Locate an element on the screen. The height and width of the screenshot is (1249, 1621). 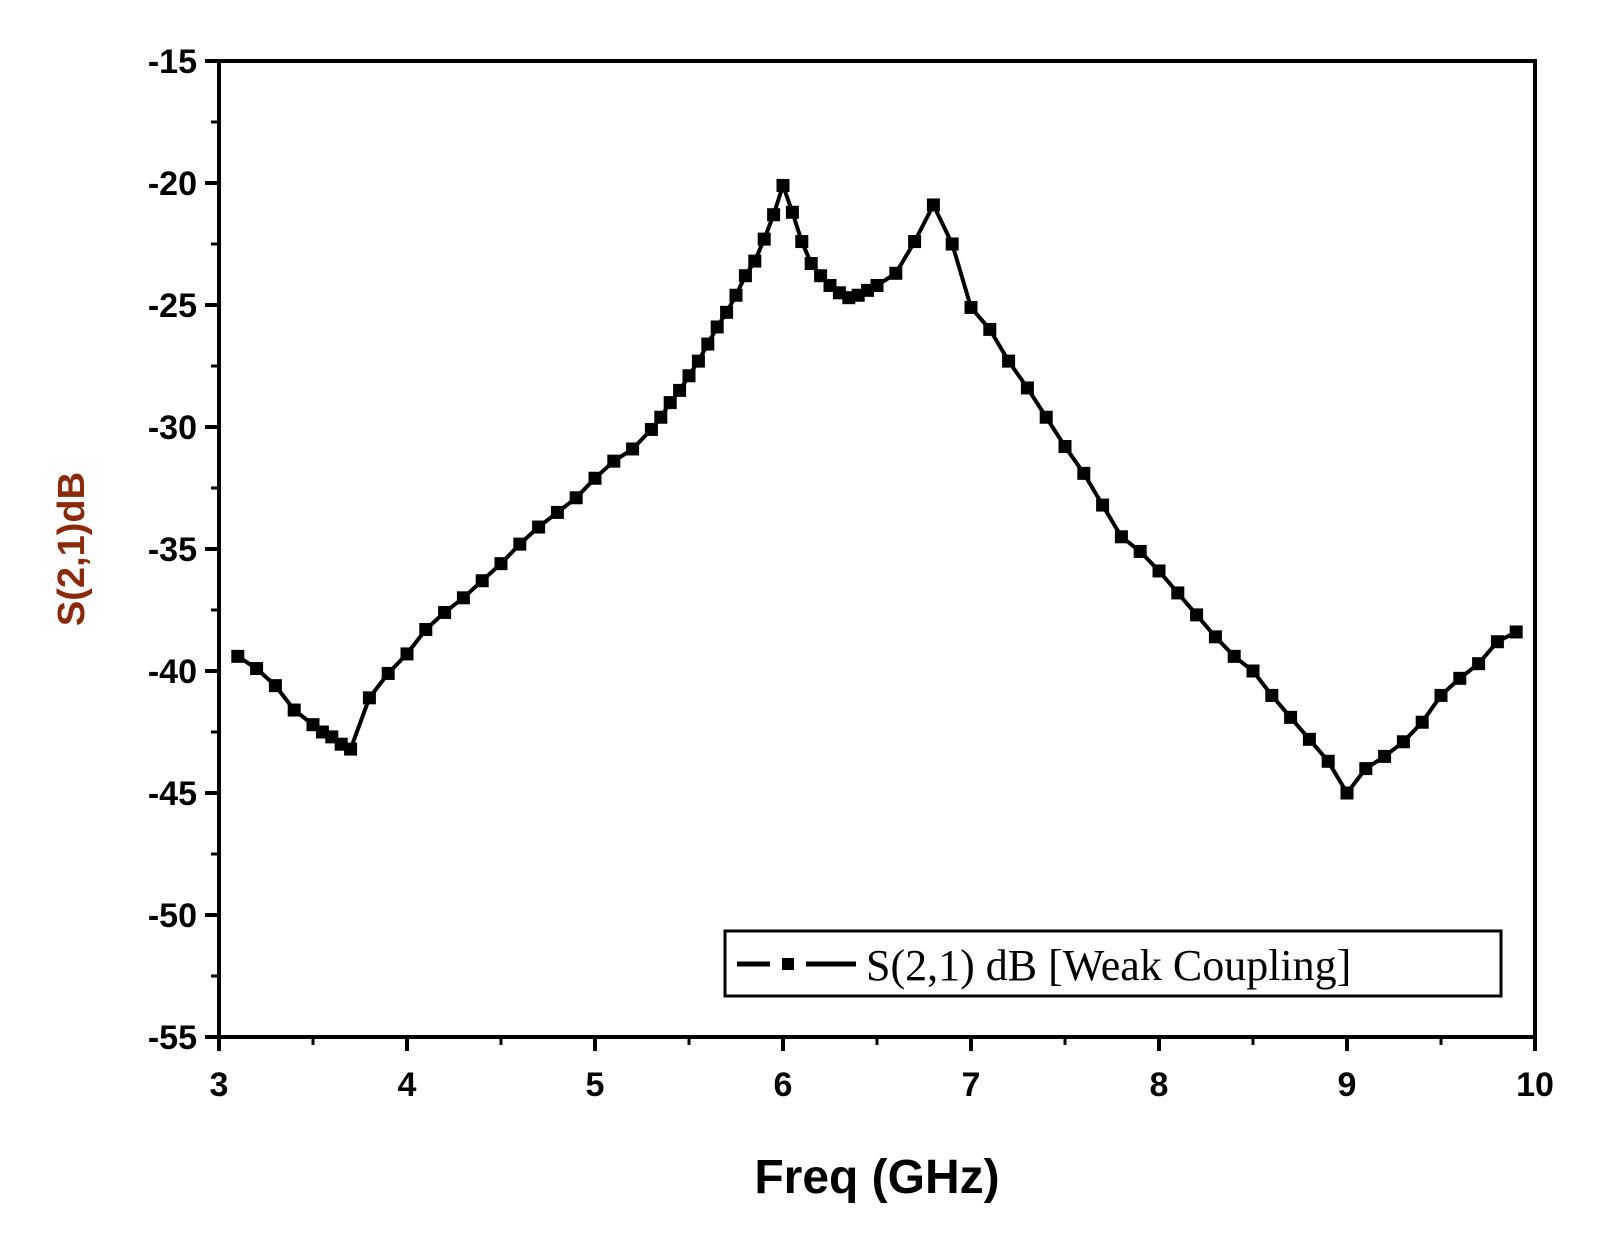
y-tick-labels: -15 -20 -25 -30 -35 -40 -45 -50 -55 is located at coordinates (172, 550).